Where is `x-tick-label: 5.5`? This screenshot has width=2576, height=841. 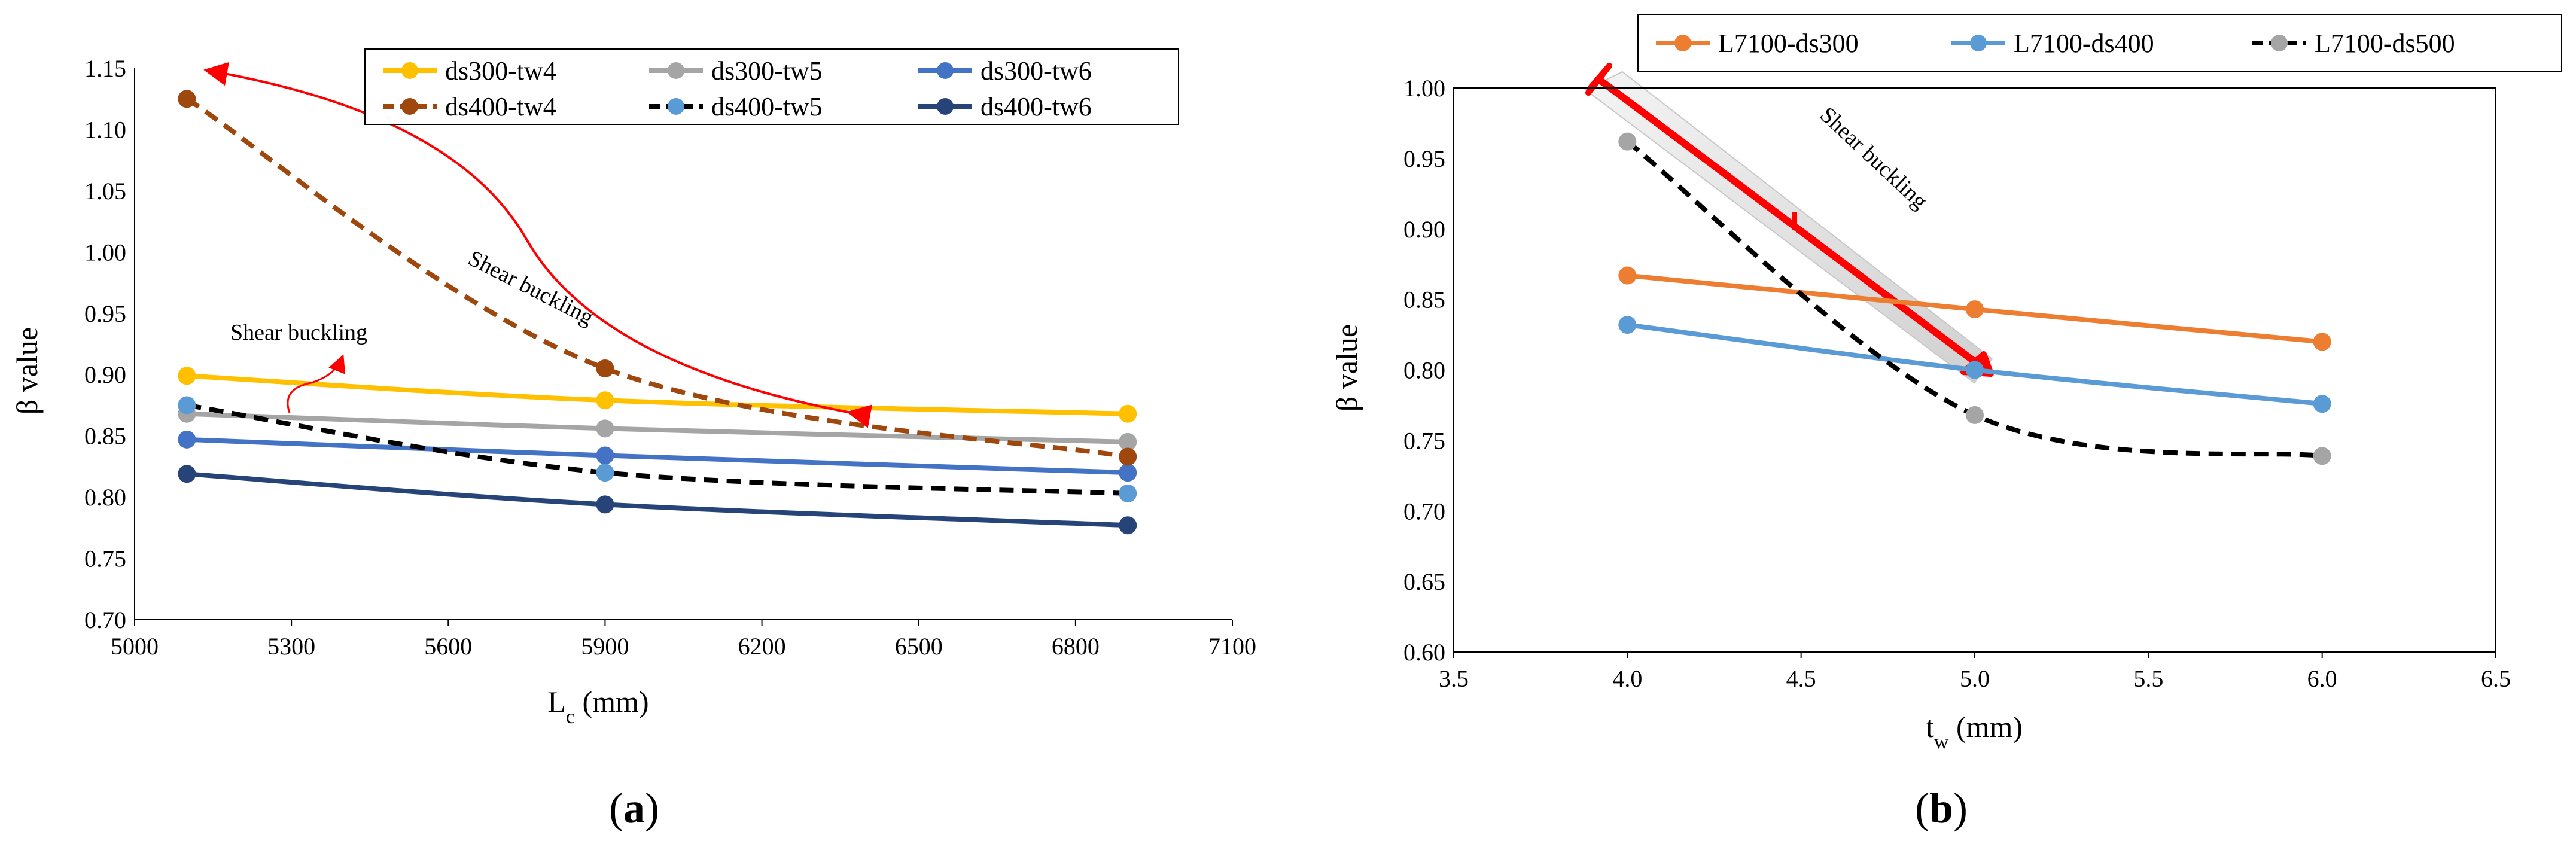
x-tick-label: 5.5 is located at coordinates (2148, 678).